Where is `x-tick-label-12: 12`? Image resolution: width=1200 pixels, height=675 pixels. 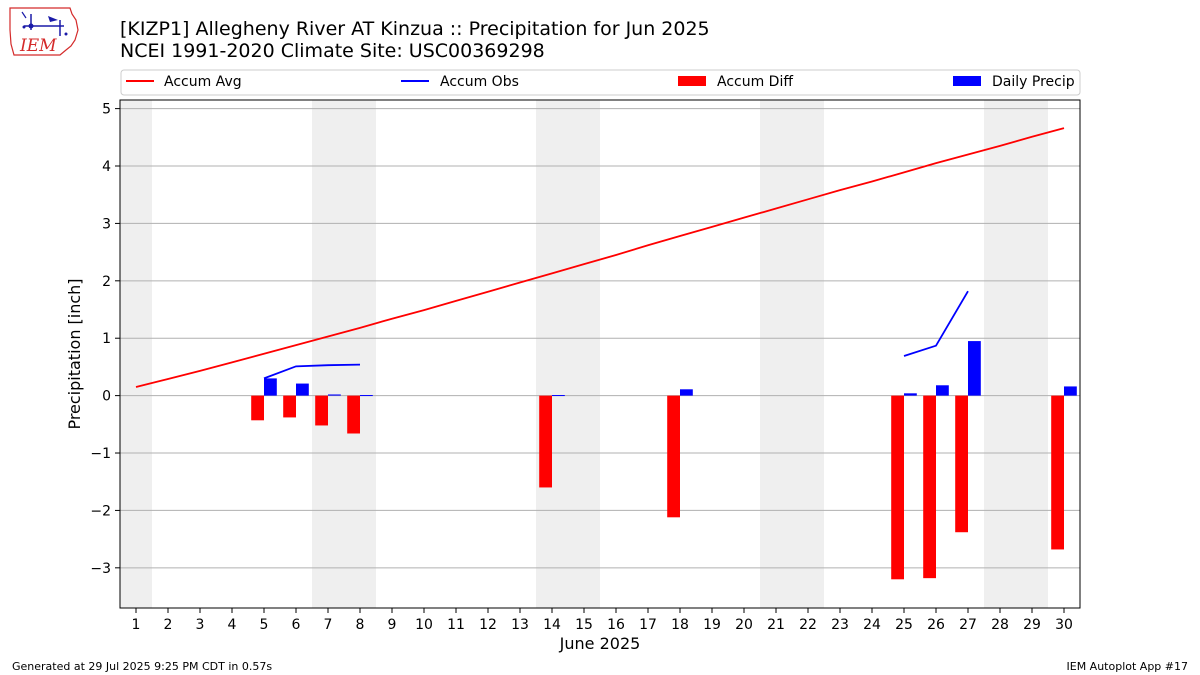 x-tick-label-12: 12 is located at coordinates (488, 625).